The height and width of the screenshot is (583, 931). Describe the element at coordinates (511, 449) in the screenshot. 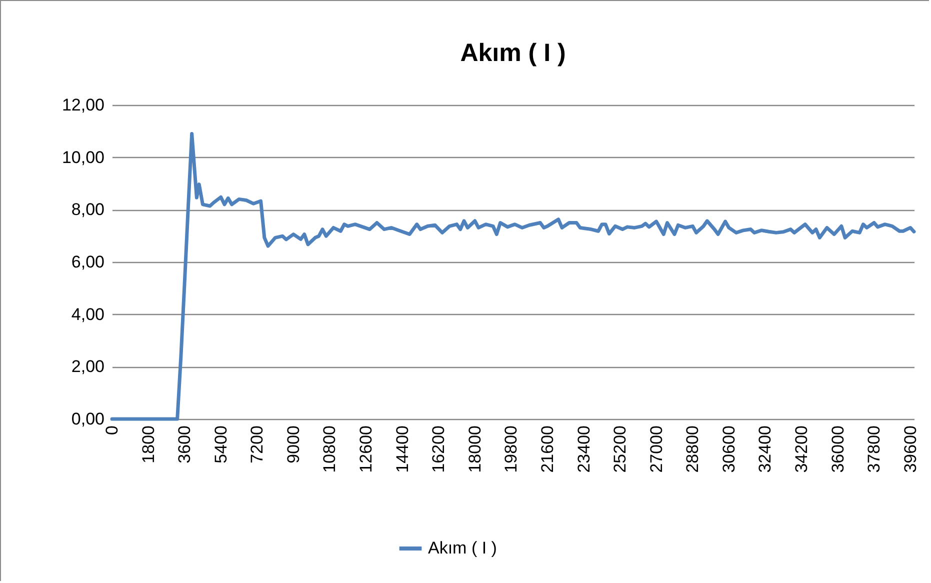

I see `x-tick-label: 19800` at that location.